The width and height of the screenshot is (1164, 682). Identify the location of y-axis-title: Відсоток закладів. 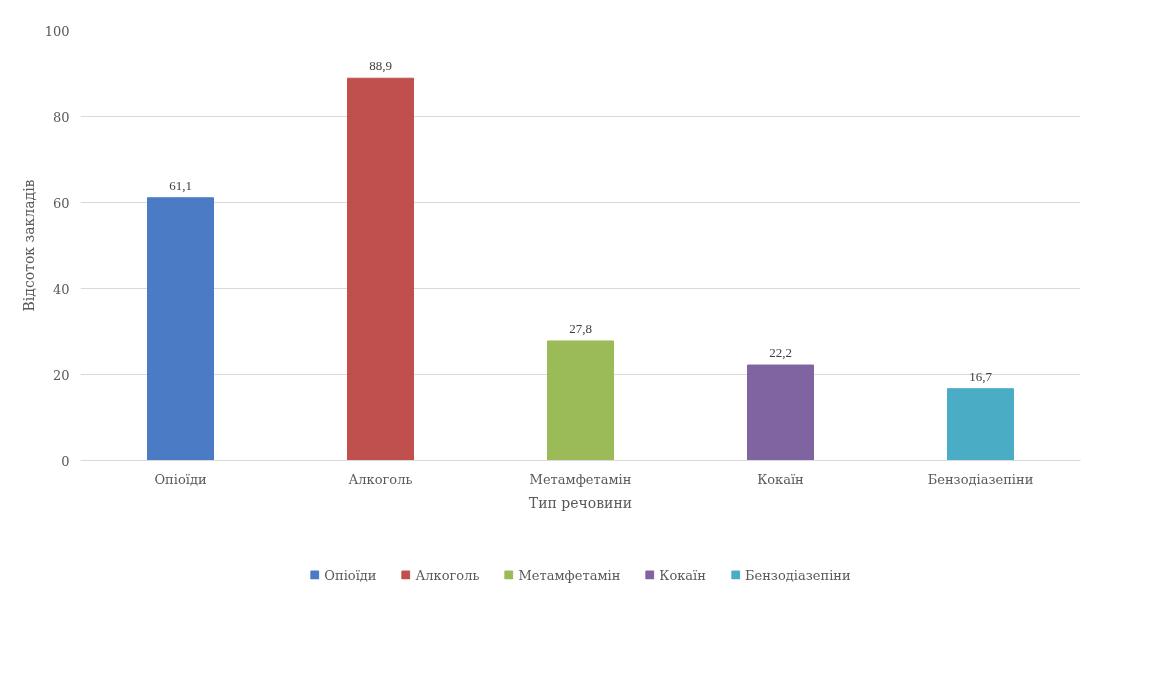
(28, 245).